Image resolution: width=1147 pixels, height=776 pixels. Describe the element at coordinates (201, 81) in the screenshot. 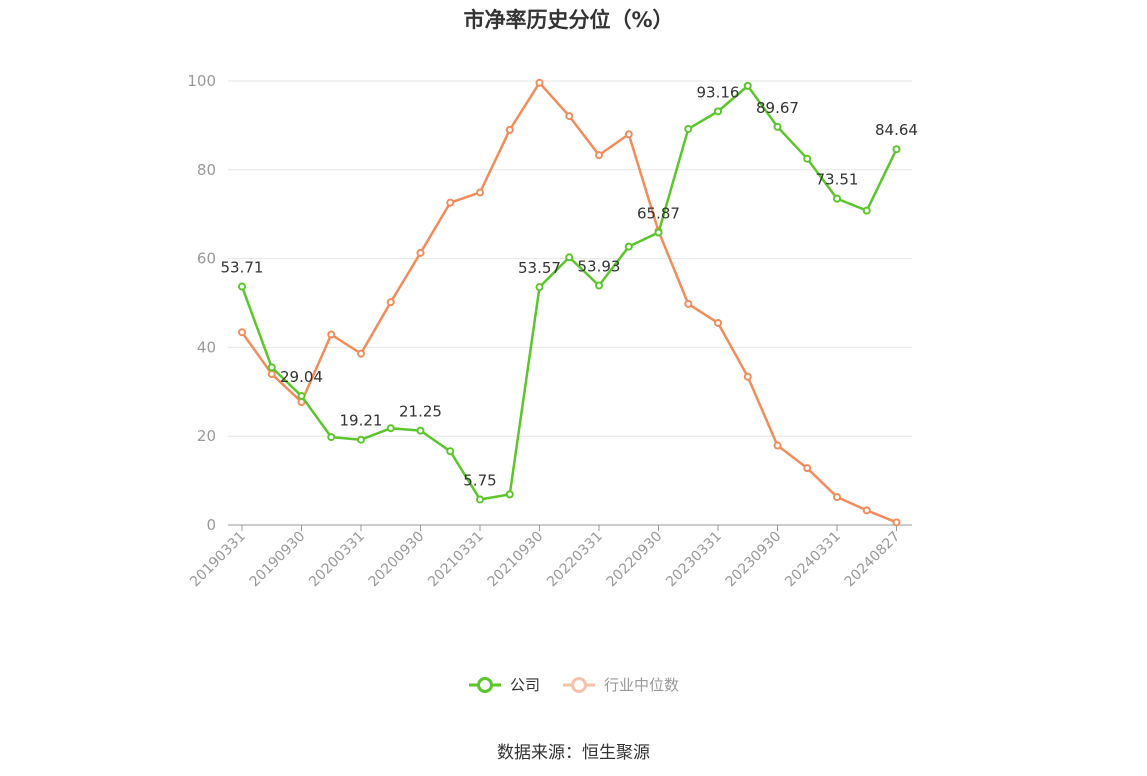

I see `y-tick-label-100: 100` at that location.